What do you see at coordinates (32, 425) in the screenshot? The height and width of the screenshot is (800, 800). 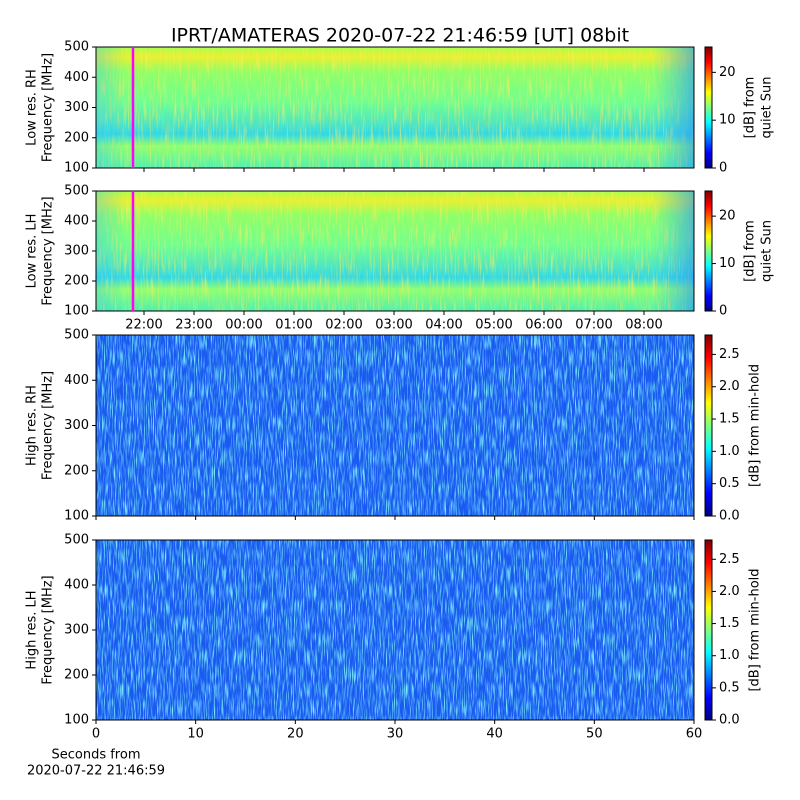 I see `y-axis-label: High res. RH` at bounding box center [32, 425].